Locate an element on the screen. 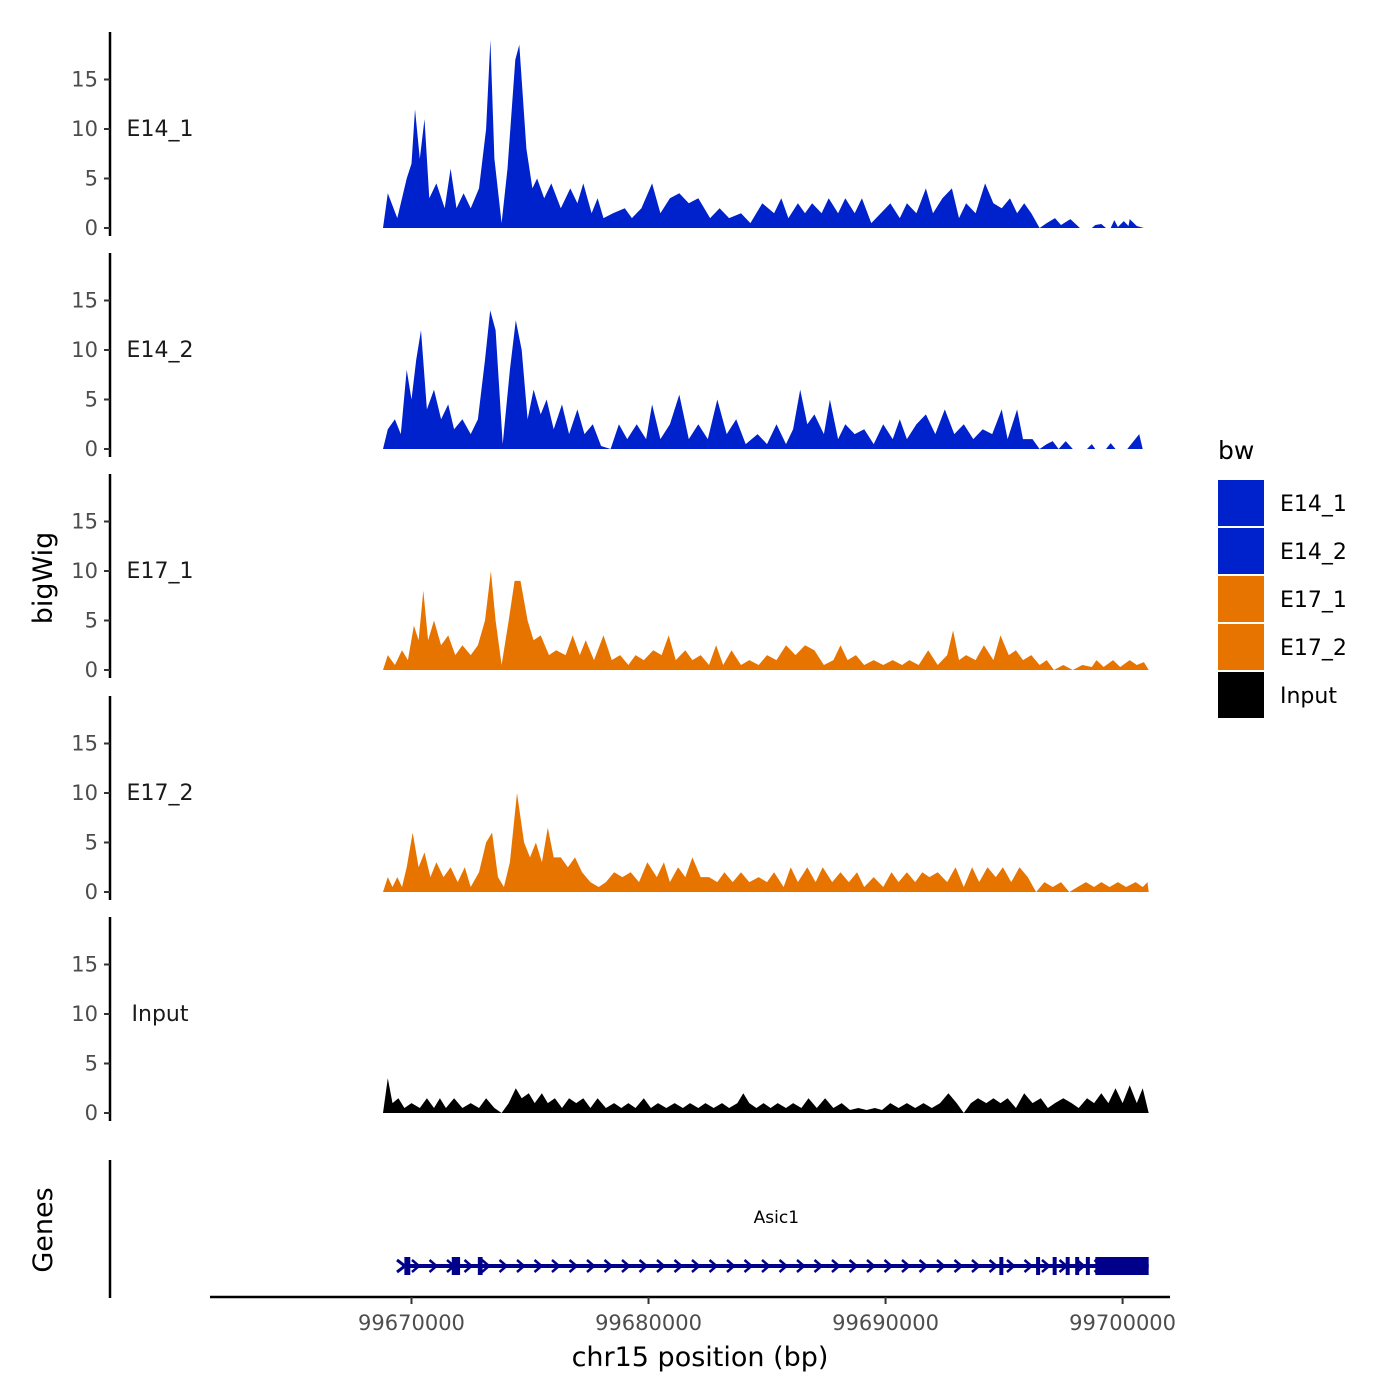 Image resolution: width=1400 pixels, height=1400 pixels. gene-start-mark is located at coordinates (402, 1266).